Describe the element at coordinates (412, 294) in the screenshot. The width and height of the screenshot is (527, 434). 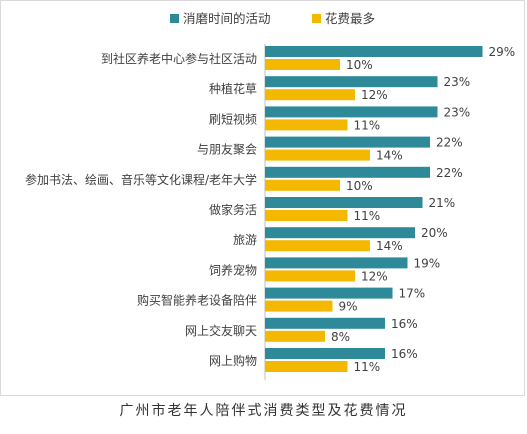
I see `data-label: 17%` at that location.